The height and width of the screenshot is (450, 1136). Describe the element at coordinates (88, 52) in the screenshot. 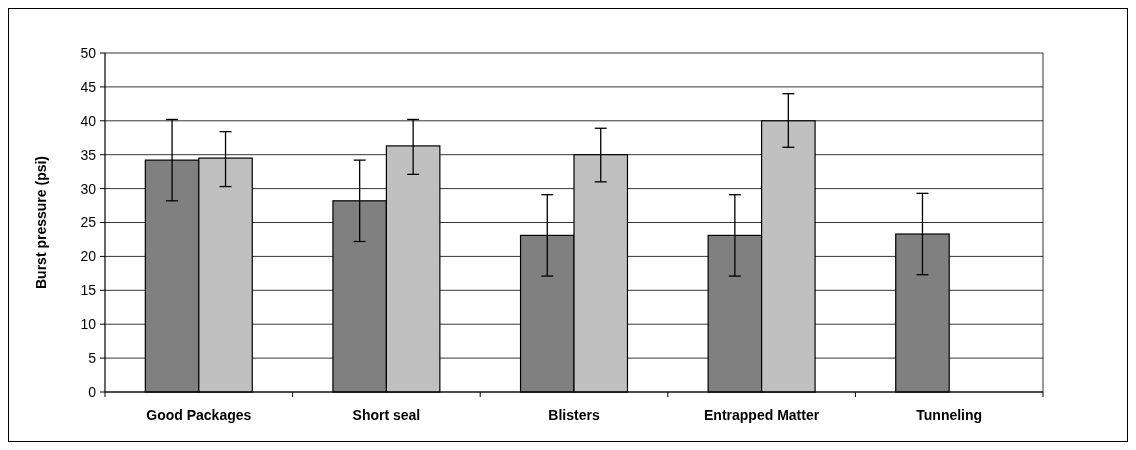

I see `y-tick-label: 50` at that location.